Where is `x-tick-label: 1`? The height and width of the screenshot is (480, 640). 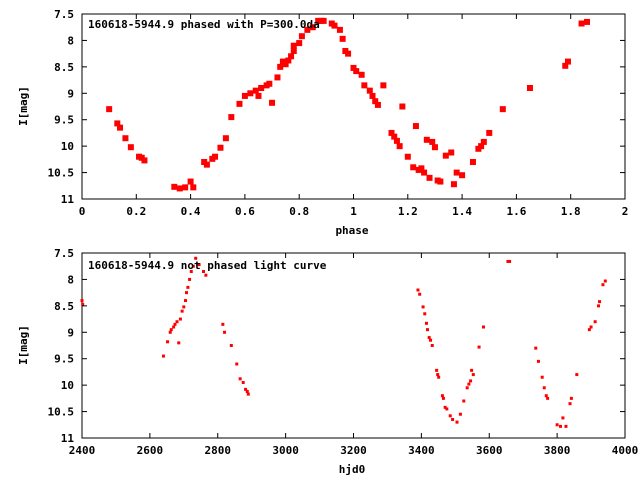 x-tick-label: 1 is located at coordinates (353, 211).